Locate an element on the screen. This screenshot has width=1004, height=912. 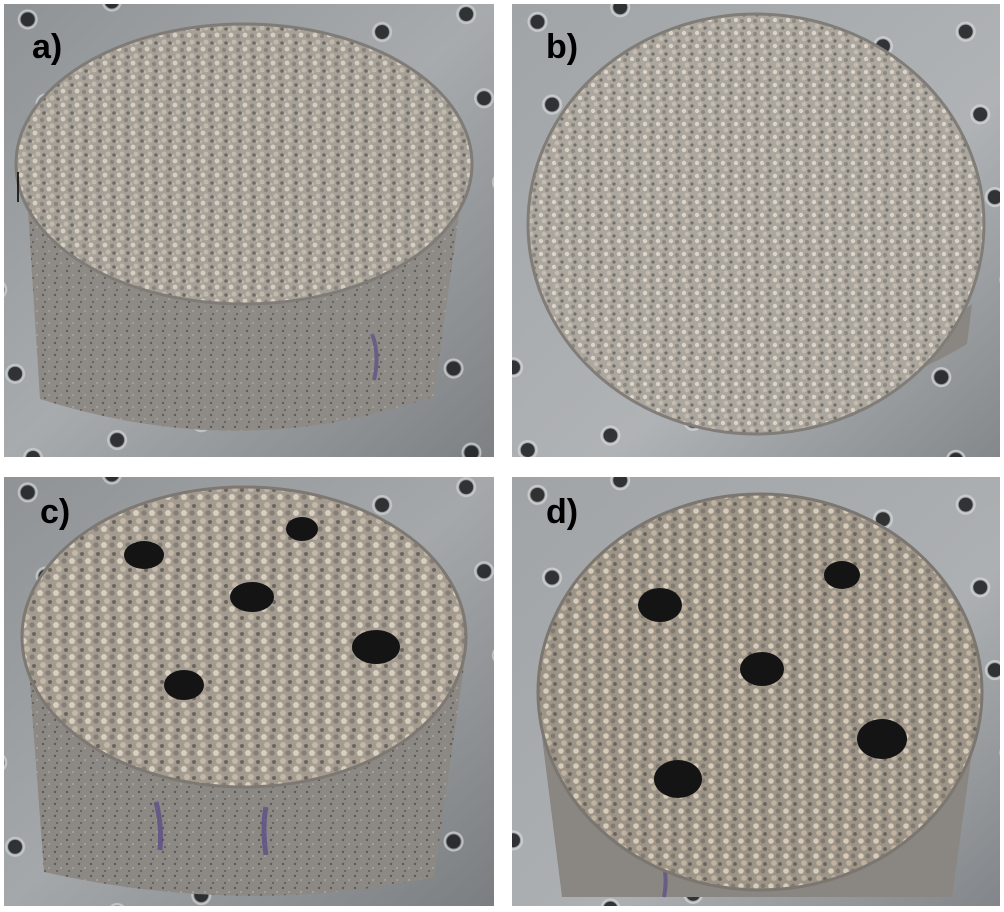
panel-label-a: a) is located at coordinates (47, 47).